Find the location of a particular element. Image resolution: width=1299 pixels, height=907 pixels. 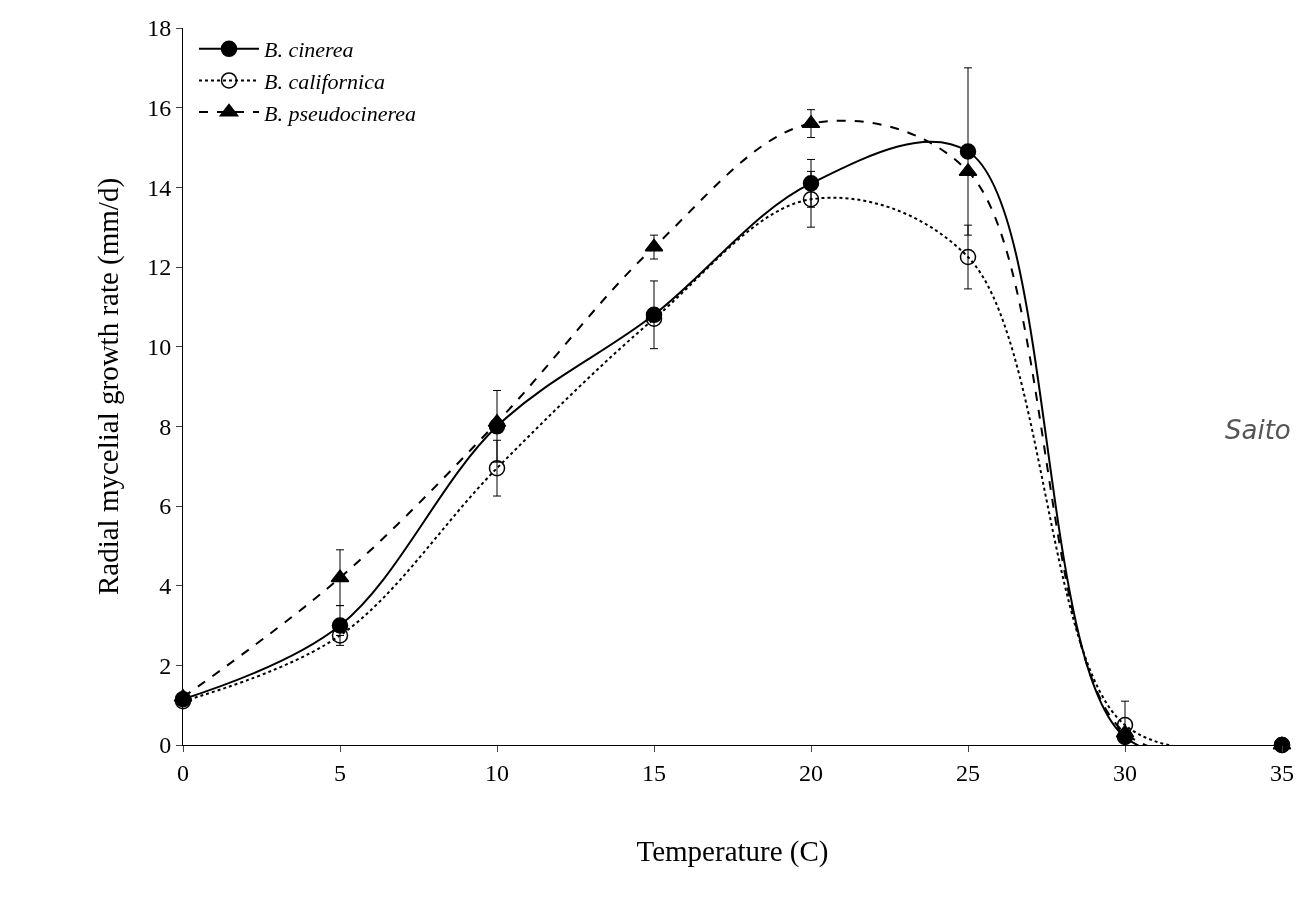

y-tick-label: 16 is located at coordinates (159, 108).